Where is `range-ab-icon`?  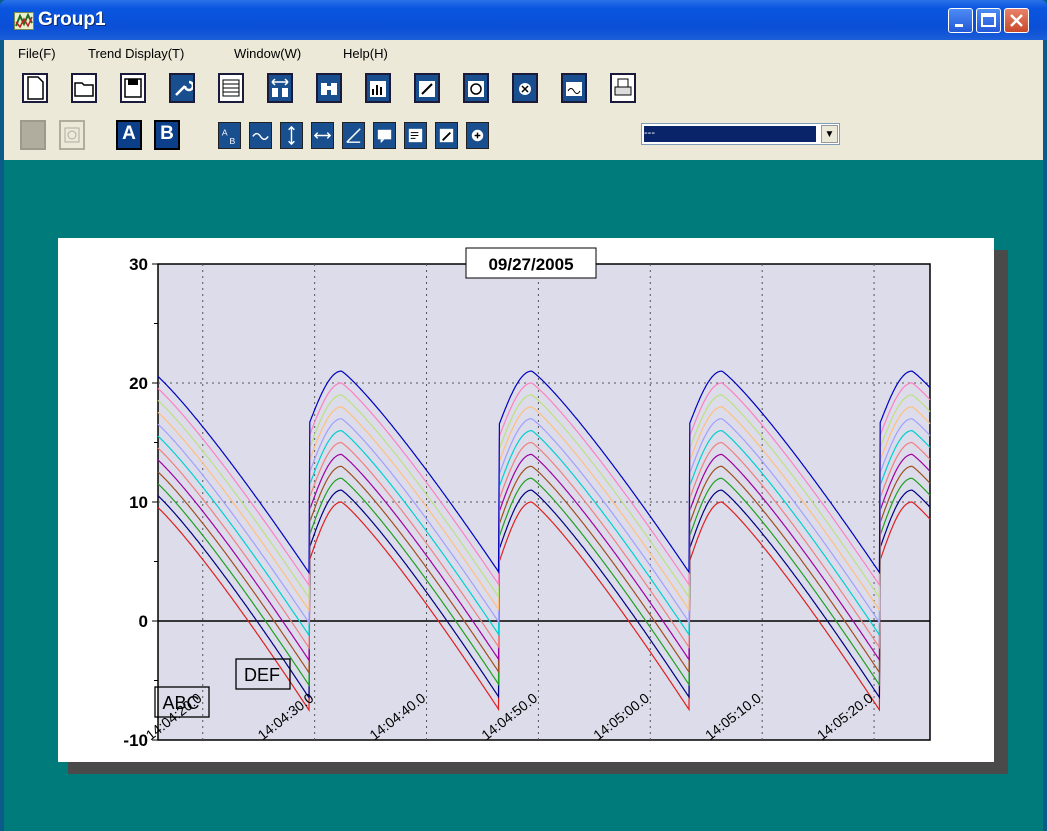 range-ab-icon is located at coordinates (280, 87).